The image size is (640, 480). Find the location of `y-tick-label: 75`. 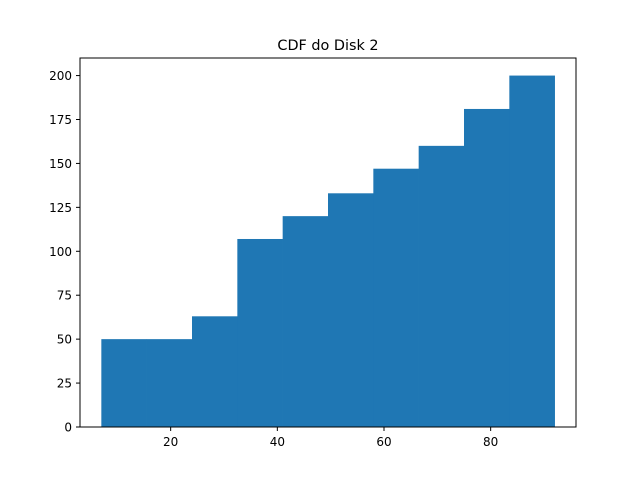

y-tick-label: 75 is located at coordinates (64, 296).